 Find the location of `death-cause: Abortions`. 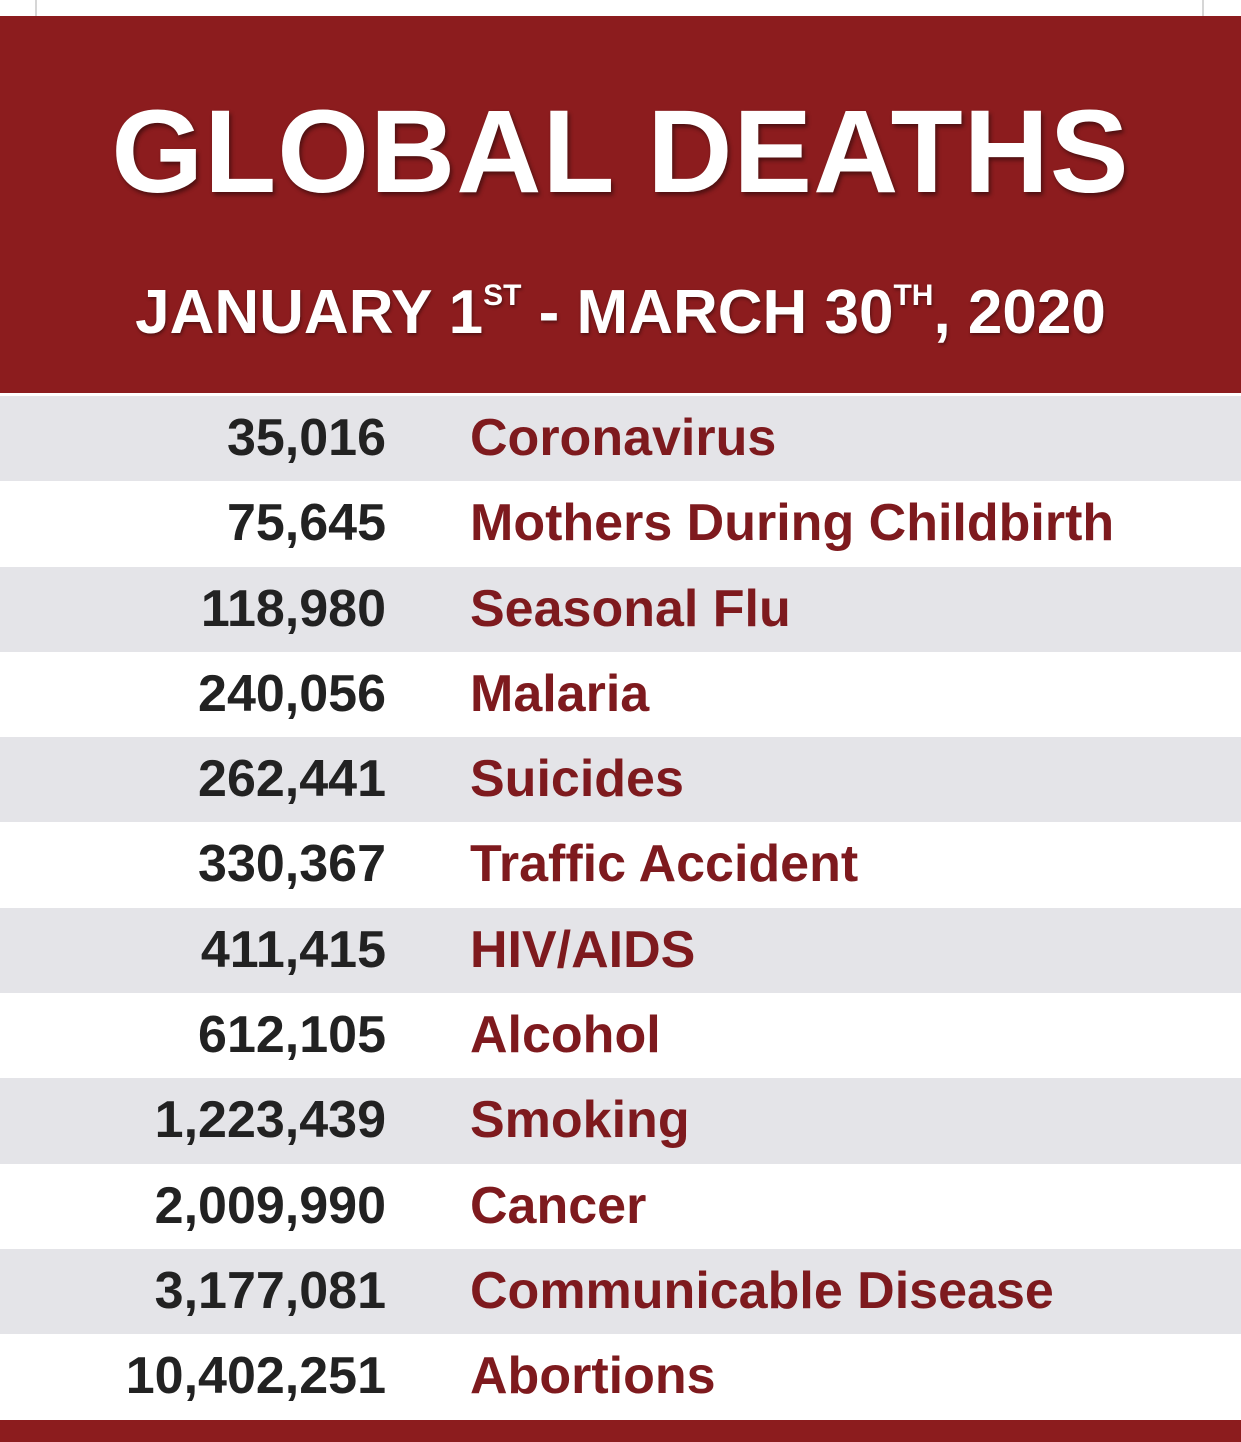

death-cause: Abortions is located at coordinates (593, 1376).